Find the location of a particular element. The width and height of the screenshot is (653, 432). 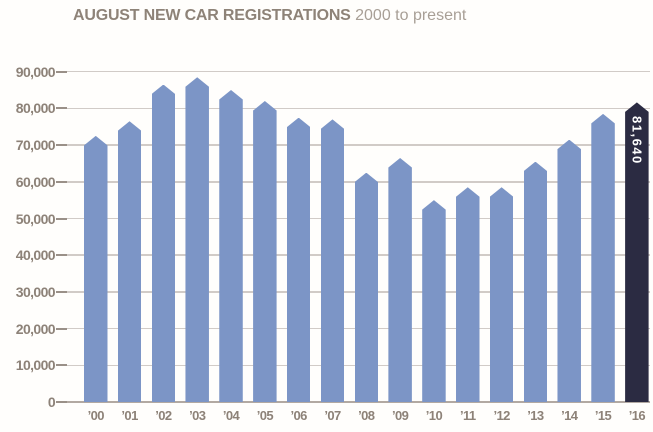

x-tick-label: ’07 is located at coordinates (332, 415).